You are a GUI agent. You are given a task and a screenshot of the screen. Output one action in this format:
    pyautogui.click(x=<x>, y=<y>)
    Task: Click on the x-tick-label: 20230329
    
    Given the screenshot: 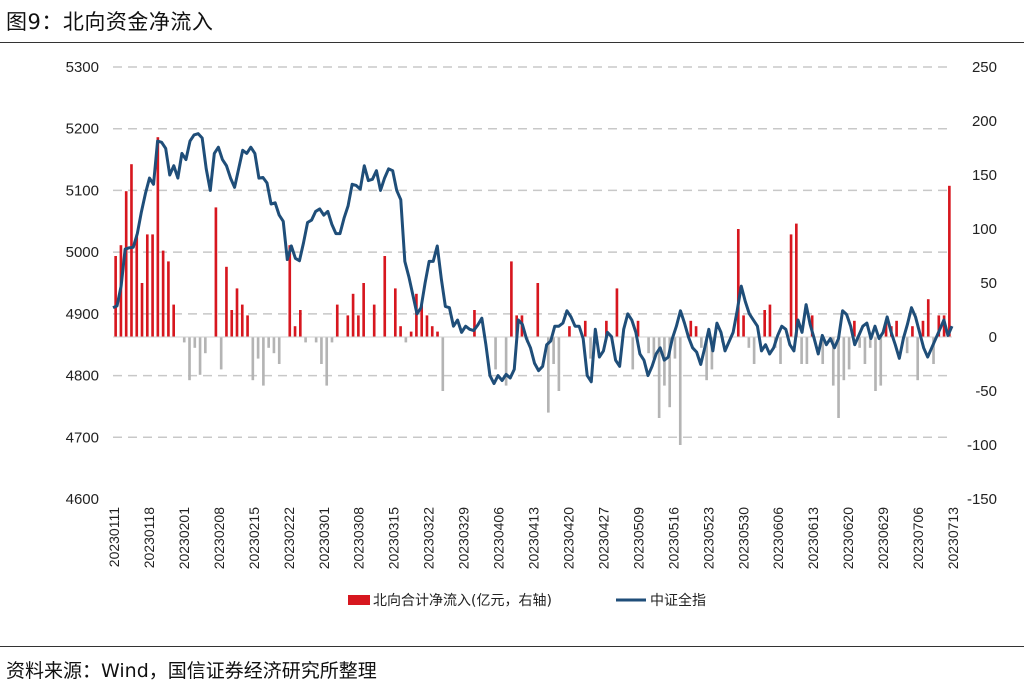 What is the action you would take?
    pyautogui.click(x=464, y=538)
    